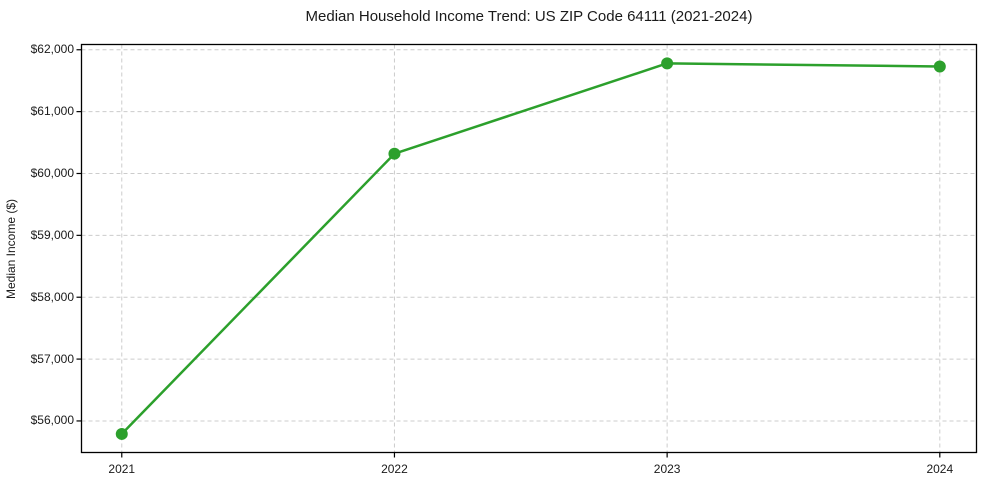 The image size is (989, 490). Describe the element at coordinates (52, 234) in the screenshot. I see `y-tick-label: $59,000` at that location.